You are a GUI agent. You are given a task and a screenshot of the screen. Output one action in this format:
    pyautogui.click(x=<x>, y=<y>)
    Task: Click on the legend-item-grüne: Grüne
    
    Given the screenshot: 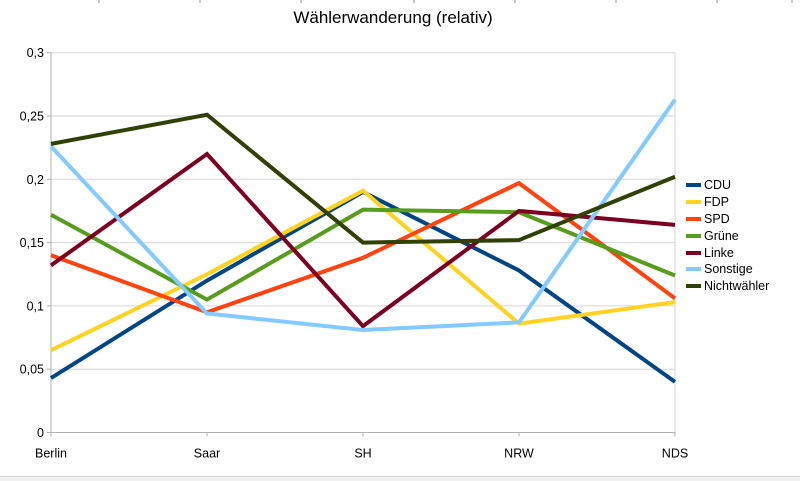 What is the action you would take?
    pyautogui.click(x=727, y=235)
    